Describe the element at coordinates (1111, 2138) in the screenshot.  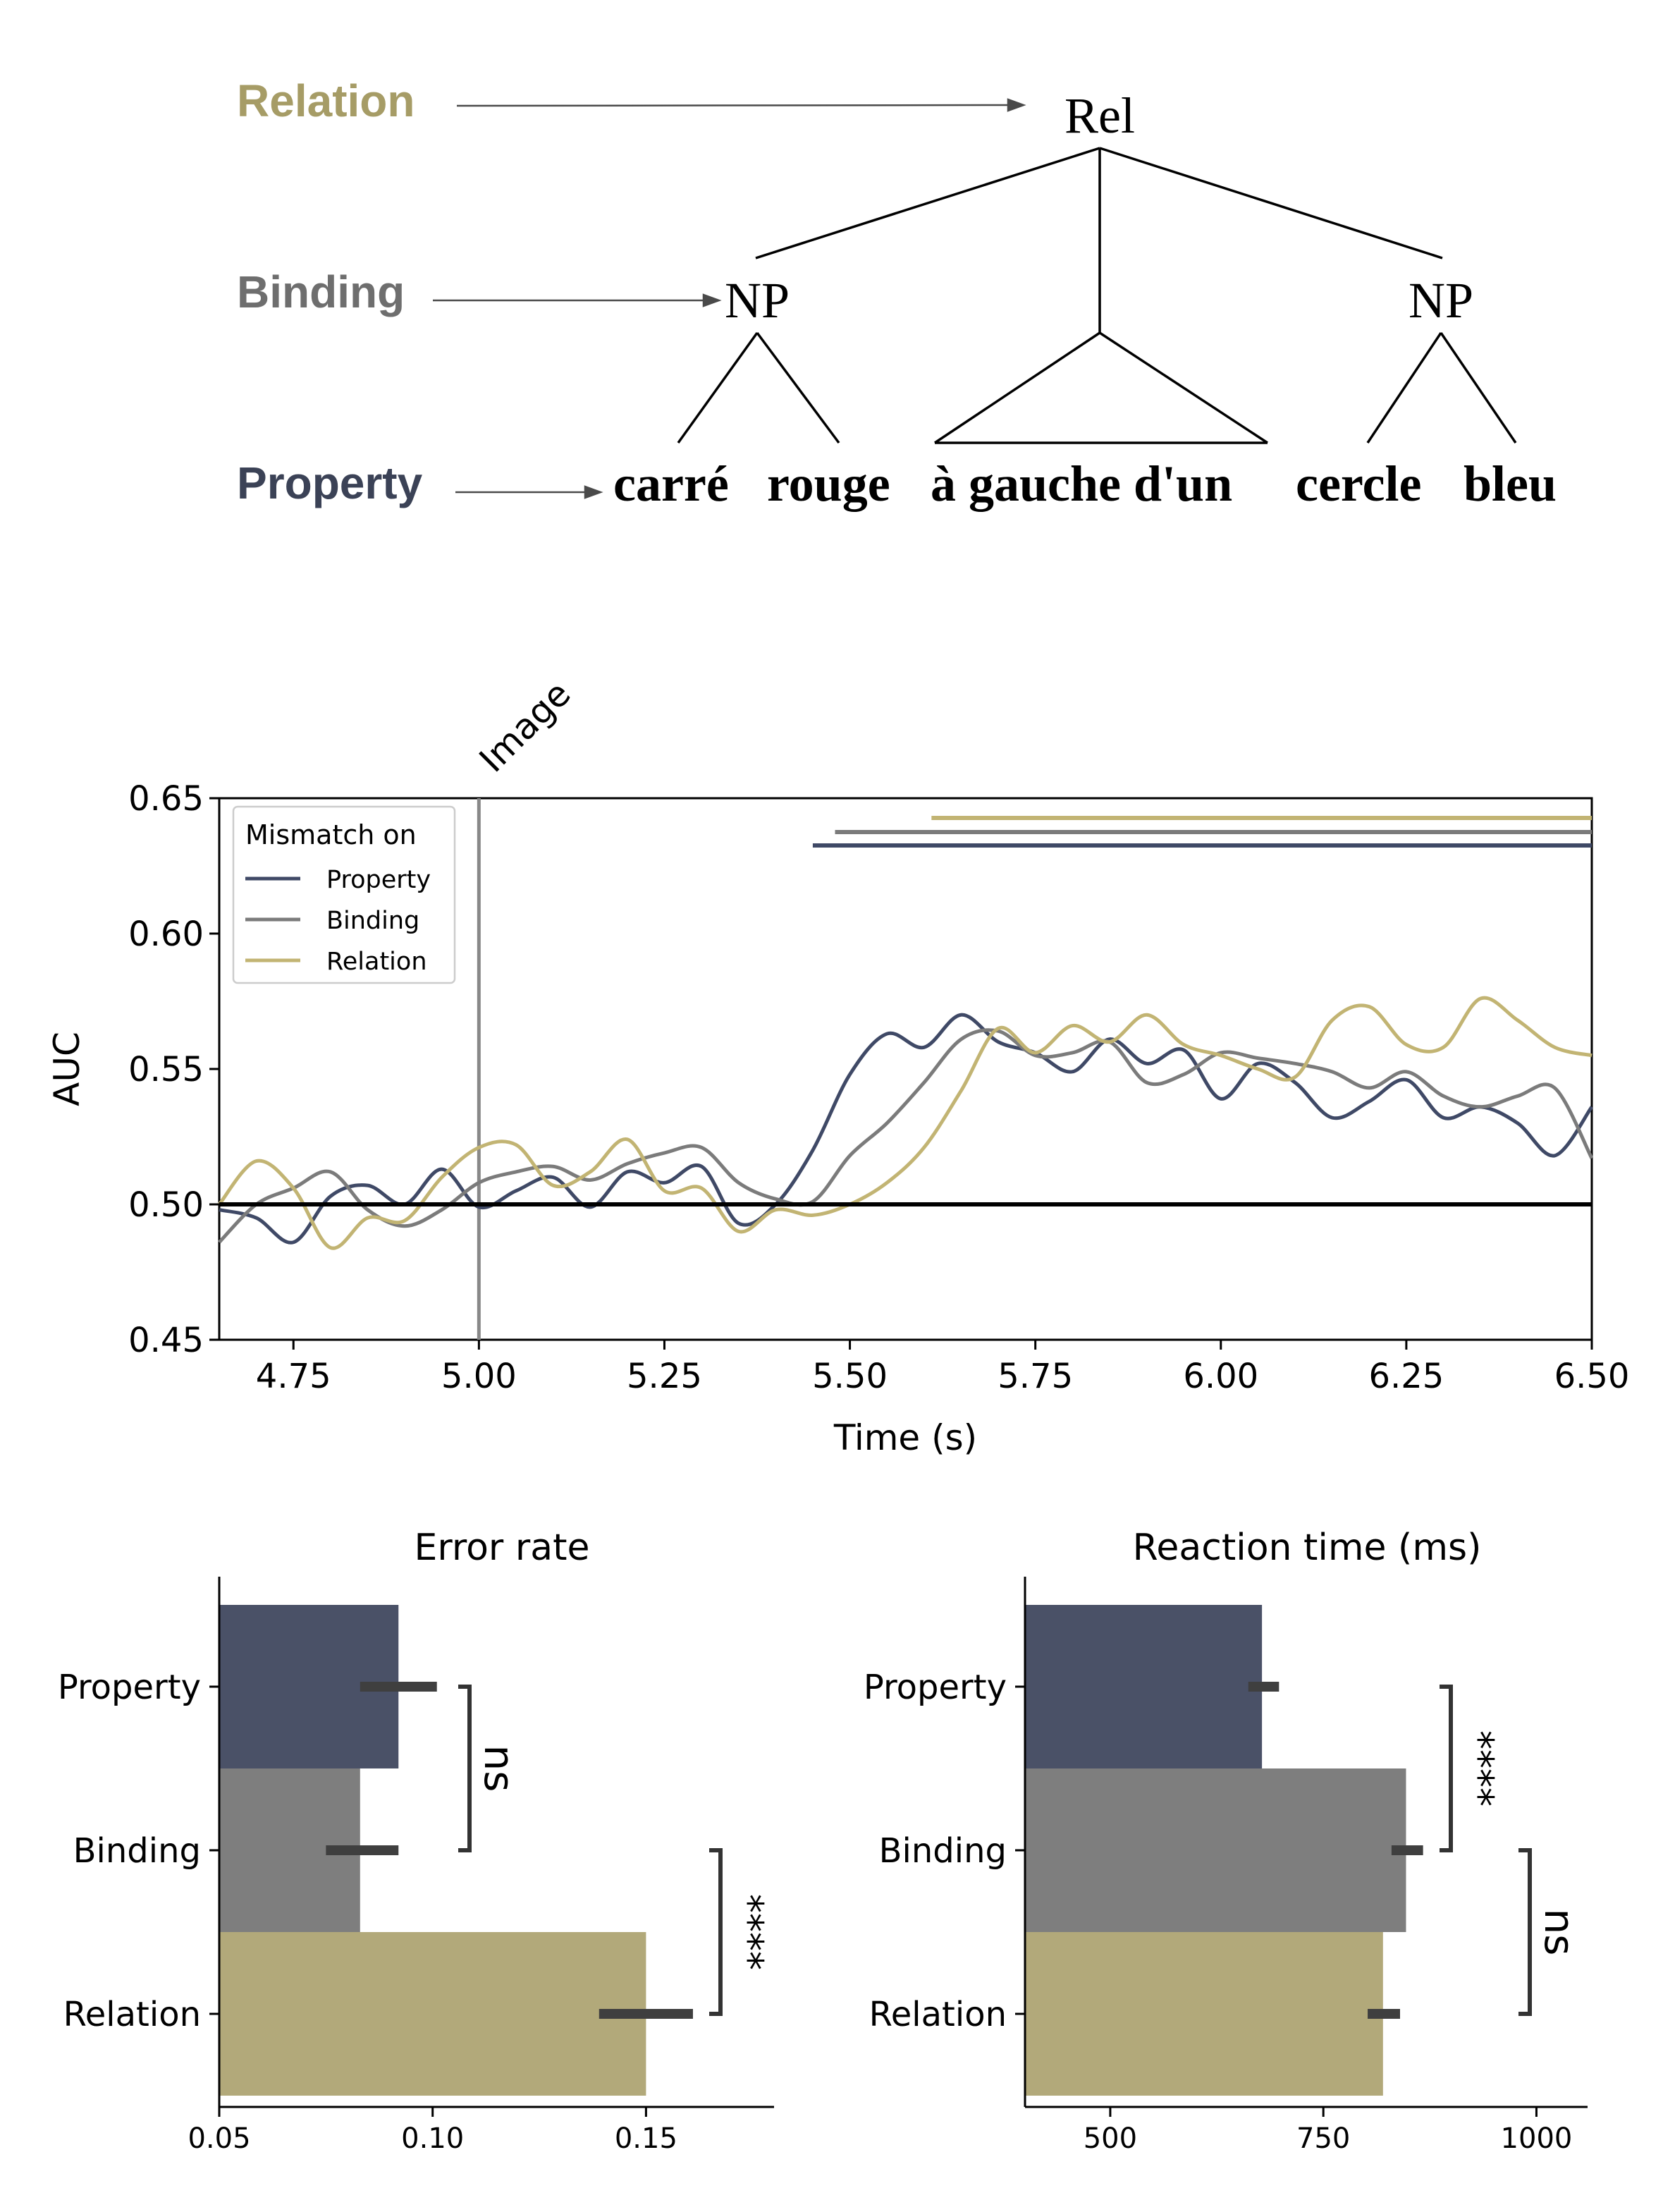
I see `x-tick-label: 500` at that location.